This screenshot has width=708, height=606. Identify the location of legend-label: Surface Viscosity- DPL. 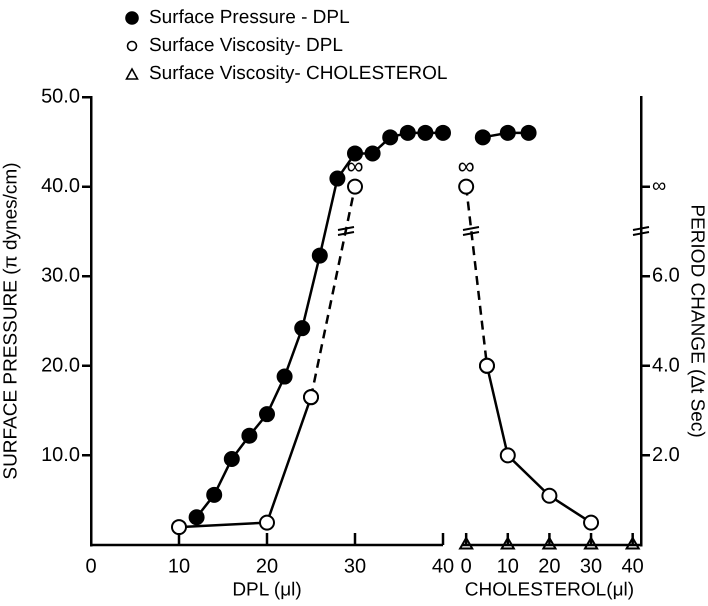
(246, 46).